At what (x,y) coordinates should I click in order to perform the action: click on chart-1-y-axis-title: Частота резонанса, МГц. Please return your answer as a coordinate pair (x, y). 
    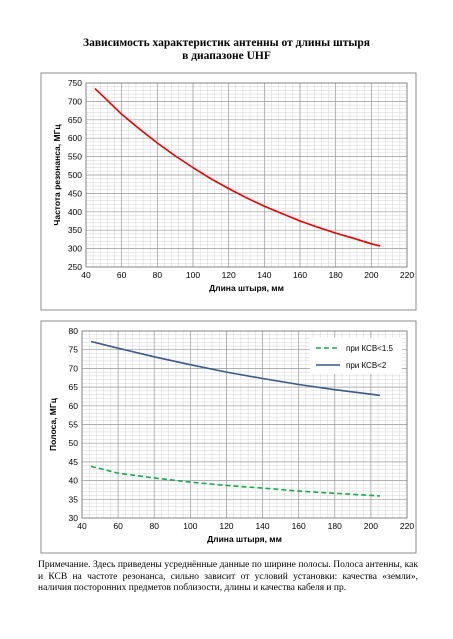
    Looking at the image, I should click on (57, 175).